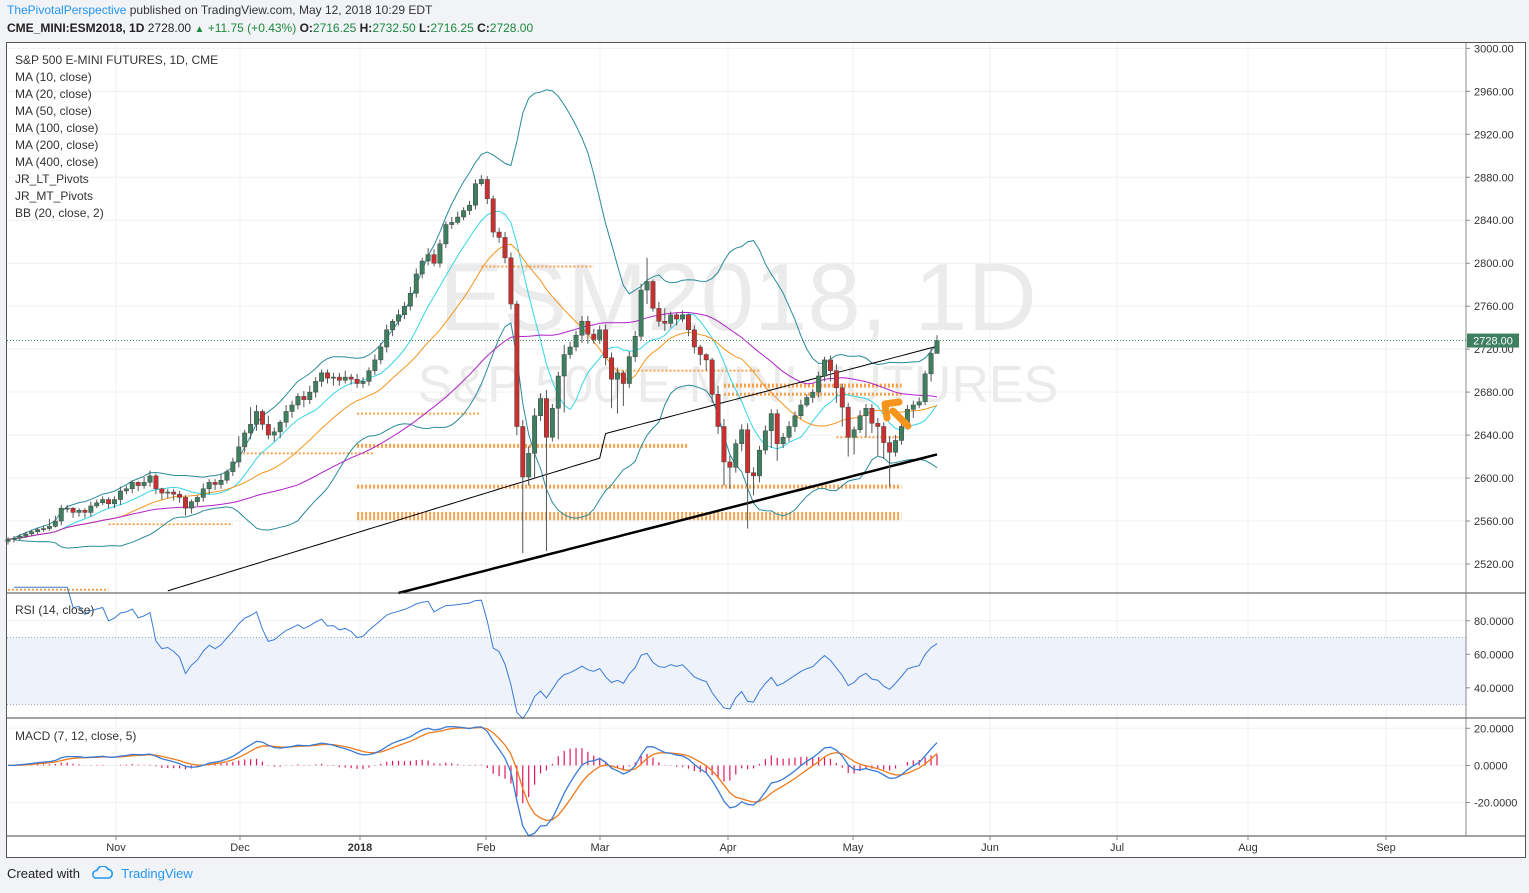  I want to click on time-axis-label: Aug, so click(1248, 848).